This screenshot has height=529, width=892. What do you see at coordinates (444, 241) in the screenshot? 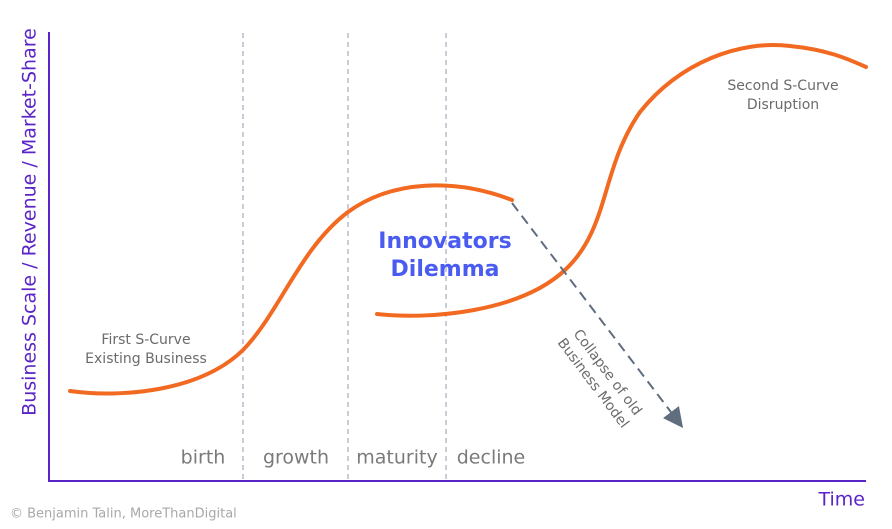
I see `center-title: Innovators` at bounding box center [444, 241].